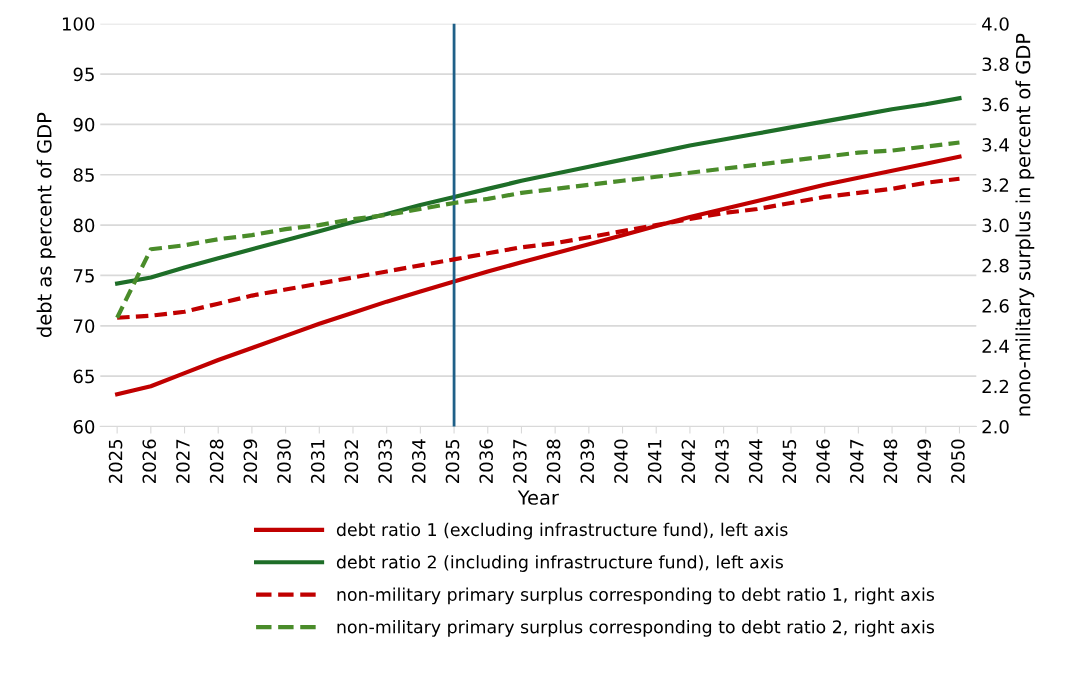  I want to click on y2-tick-label: 4.0, so click(995, 24).